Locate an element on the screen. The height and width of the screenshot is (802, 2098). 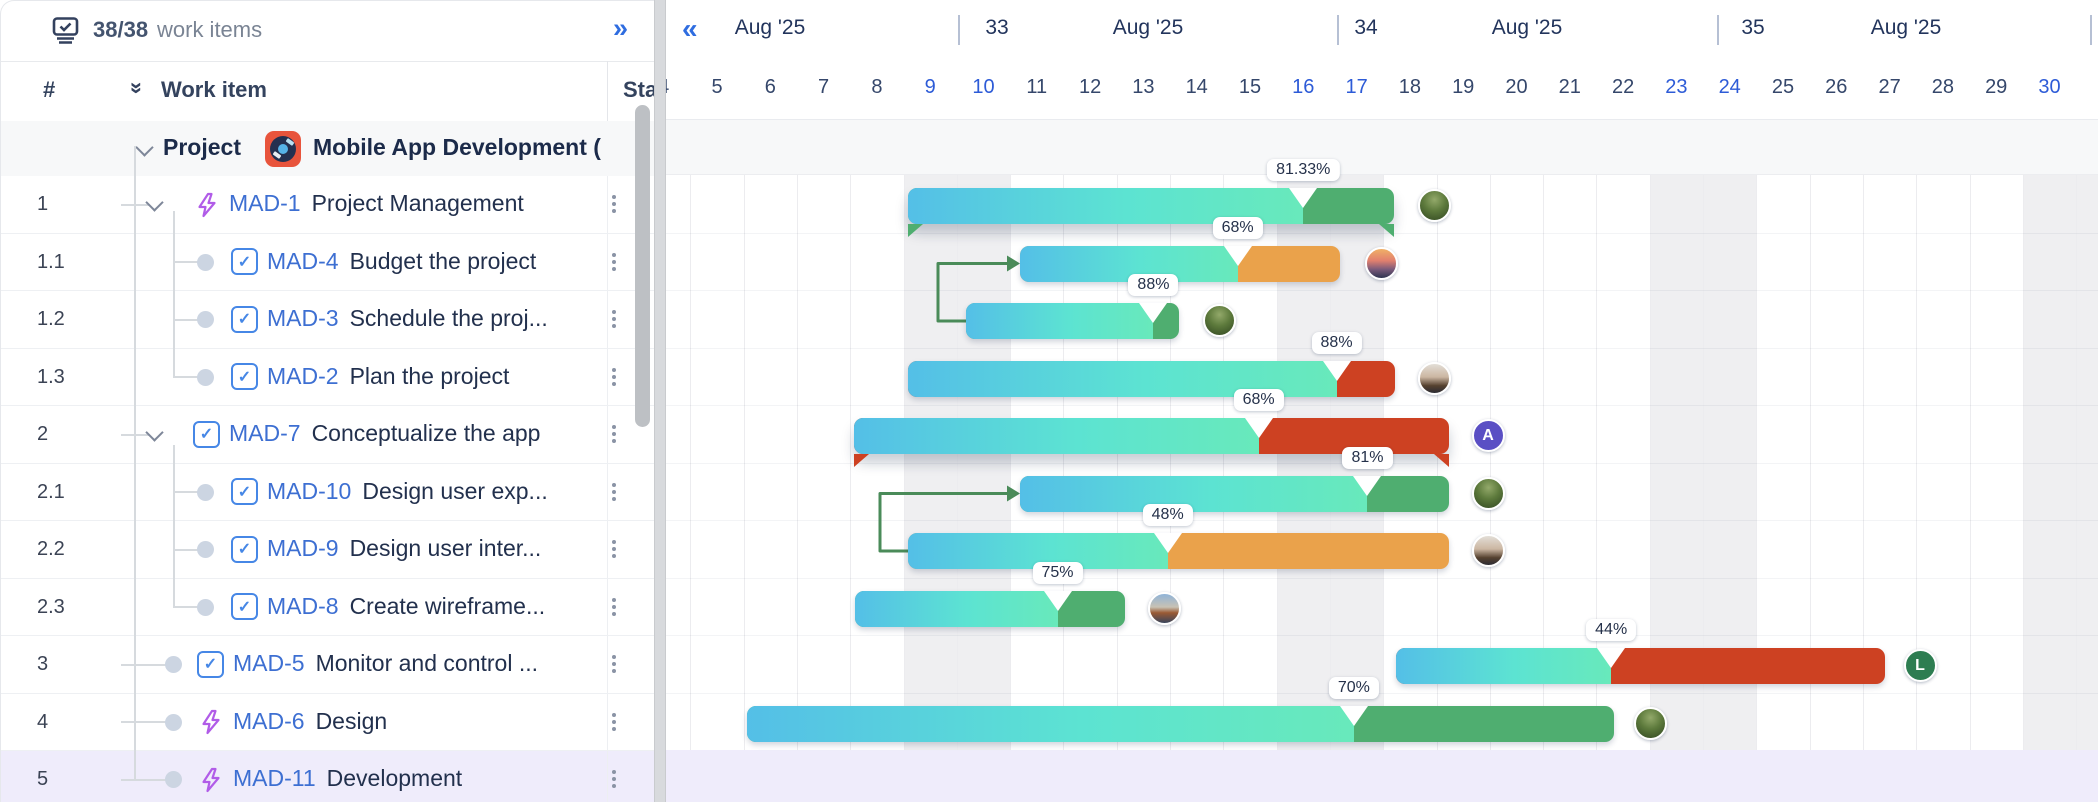
row-number: 1 is located at coordinates (43, 204).